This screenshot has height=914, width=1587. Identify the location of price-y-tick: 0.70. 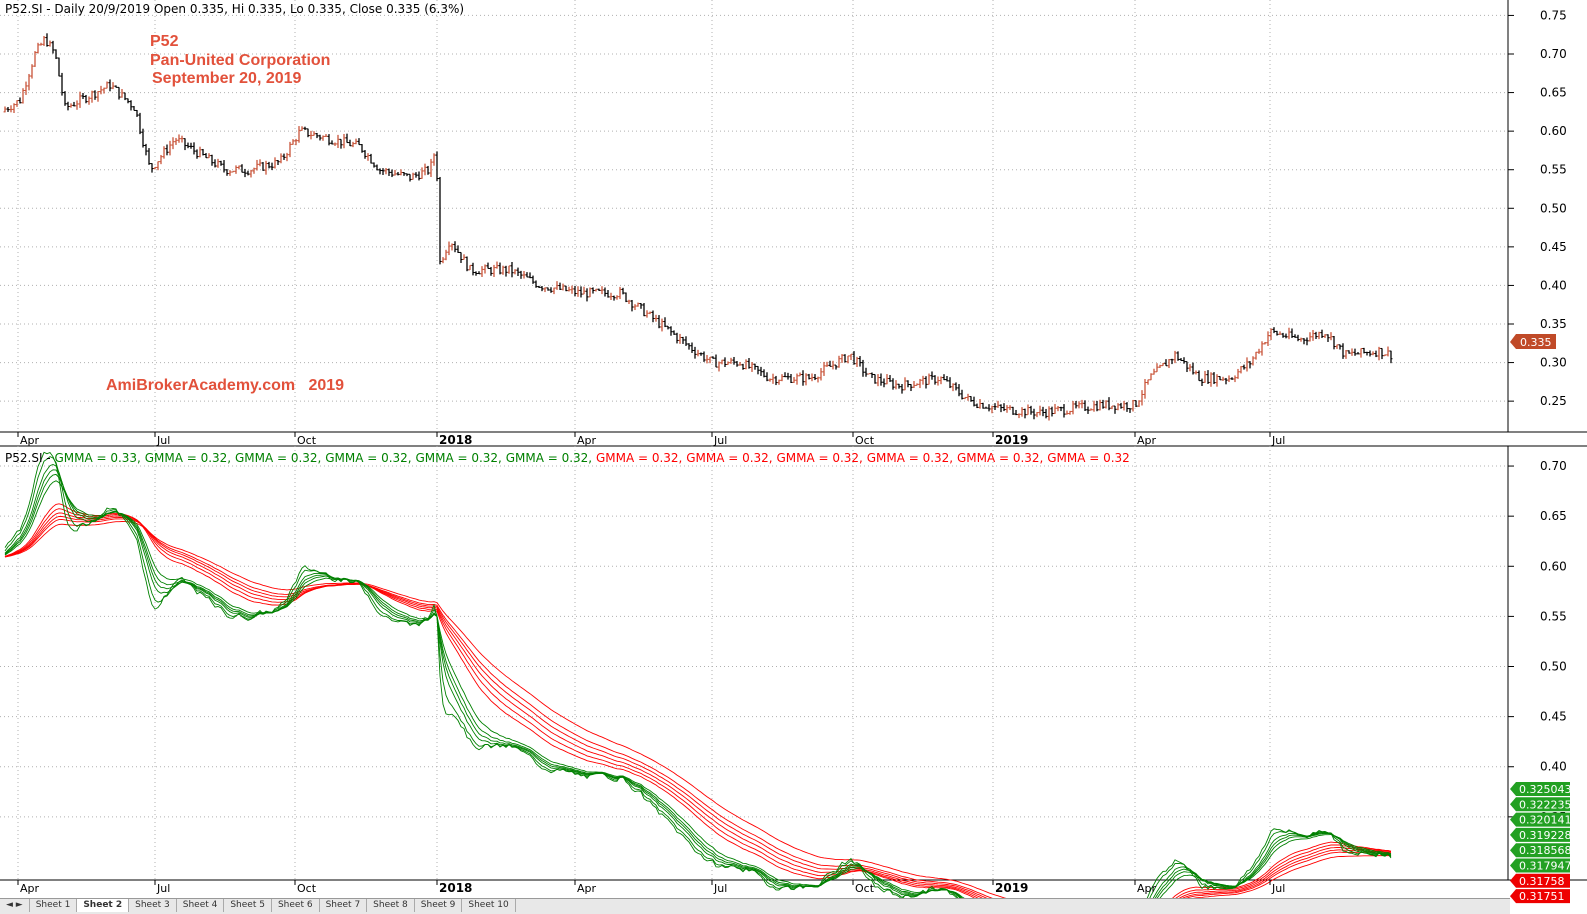
(1553, 54).